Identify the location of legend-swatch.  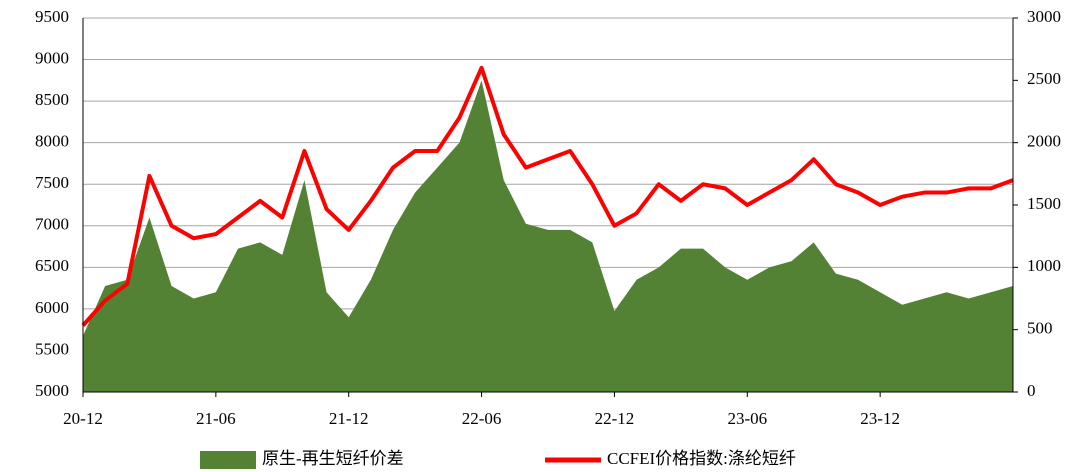
(228, 460).